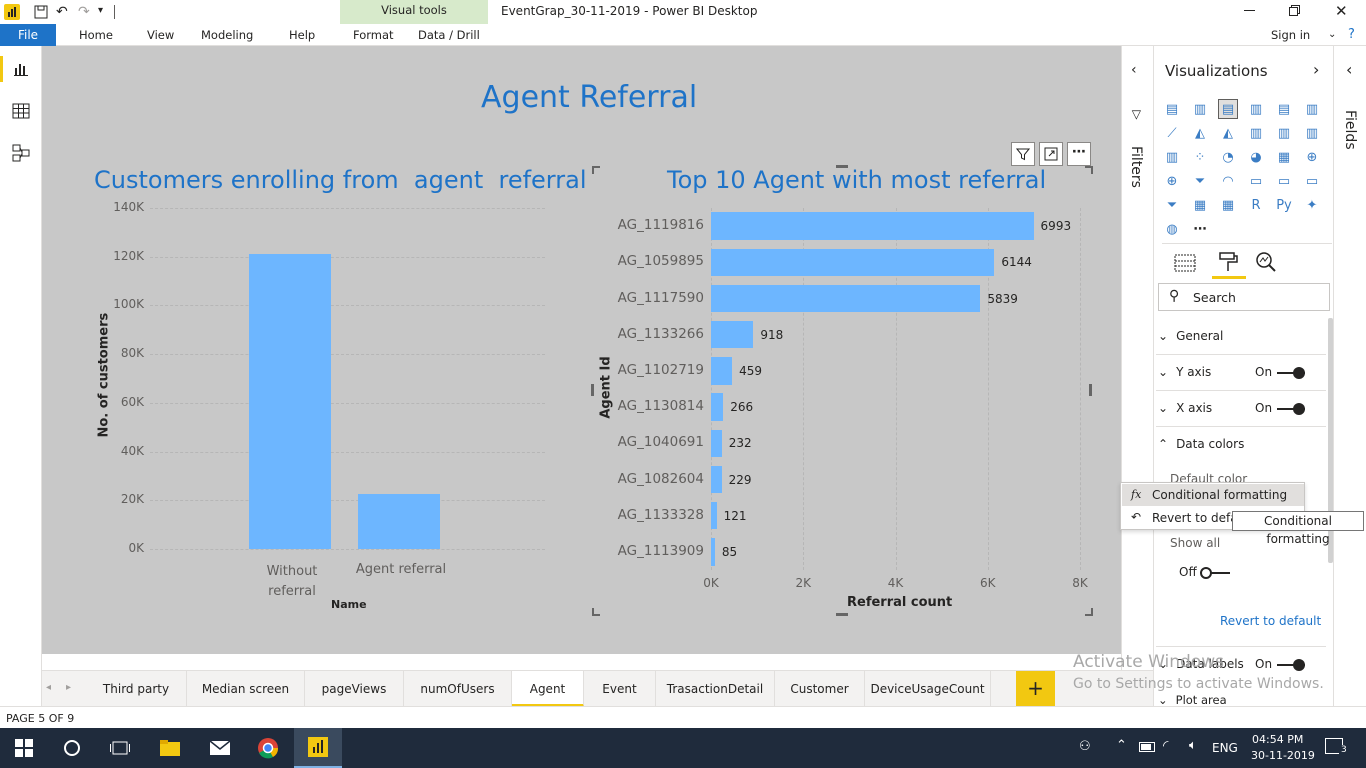 This screenshot has height=768, width=1366. I want to click on section-plot-area: ⌄ Plot area, so click(1192, 700).